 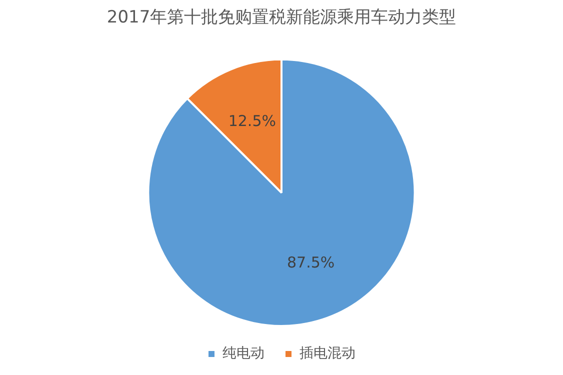 I want to click on data-label: 12.5%, so click(x=252, y=121).